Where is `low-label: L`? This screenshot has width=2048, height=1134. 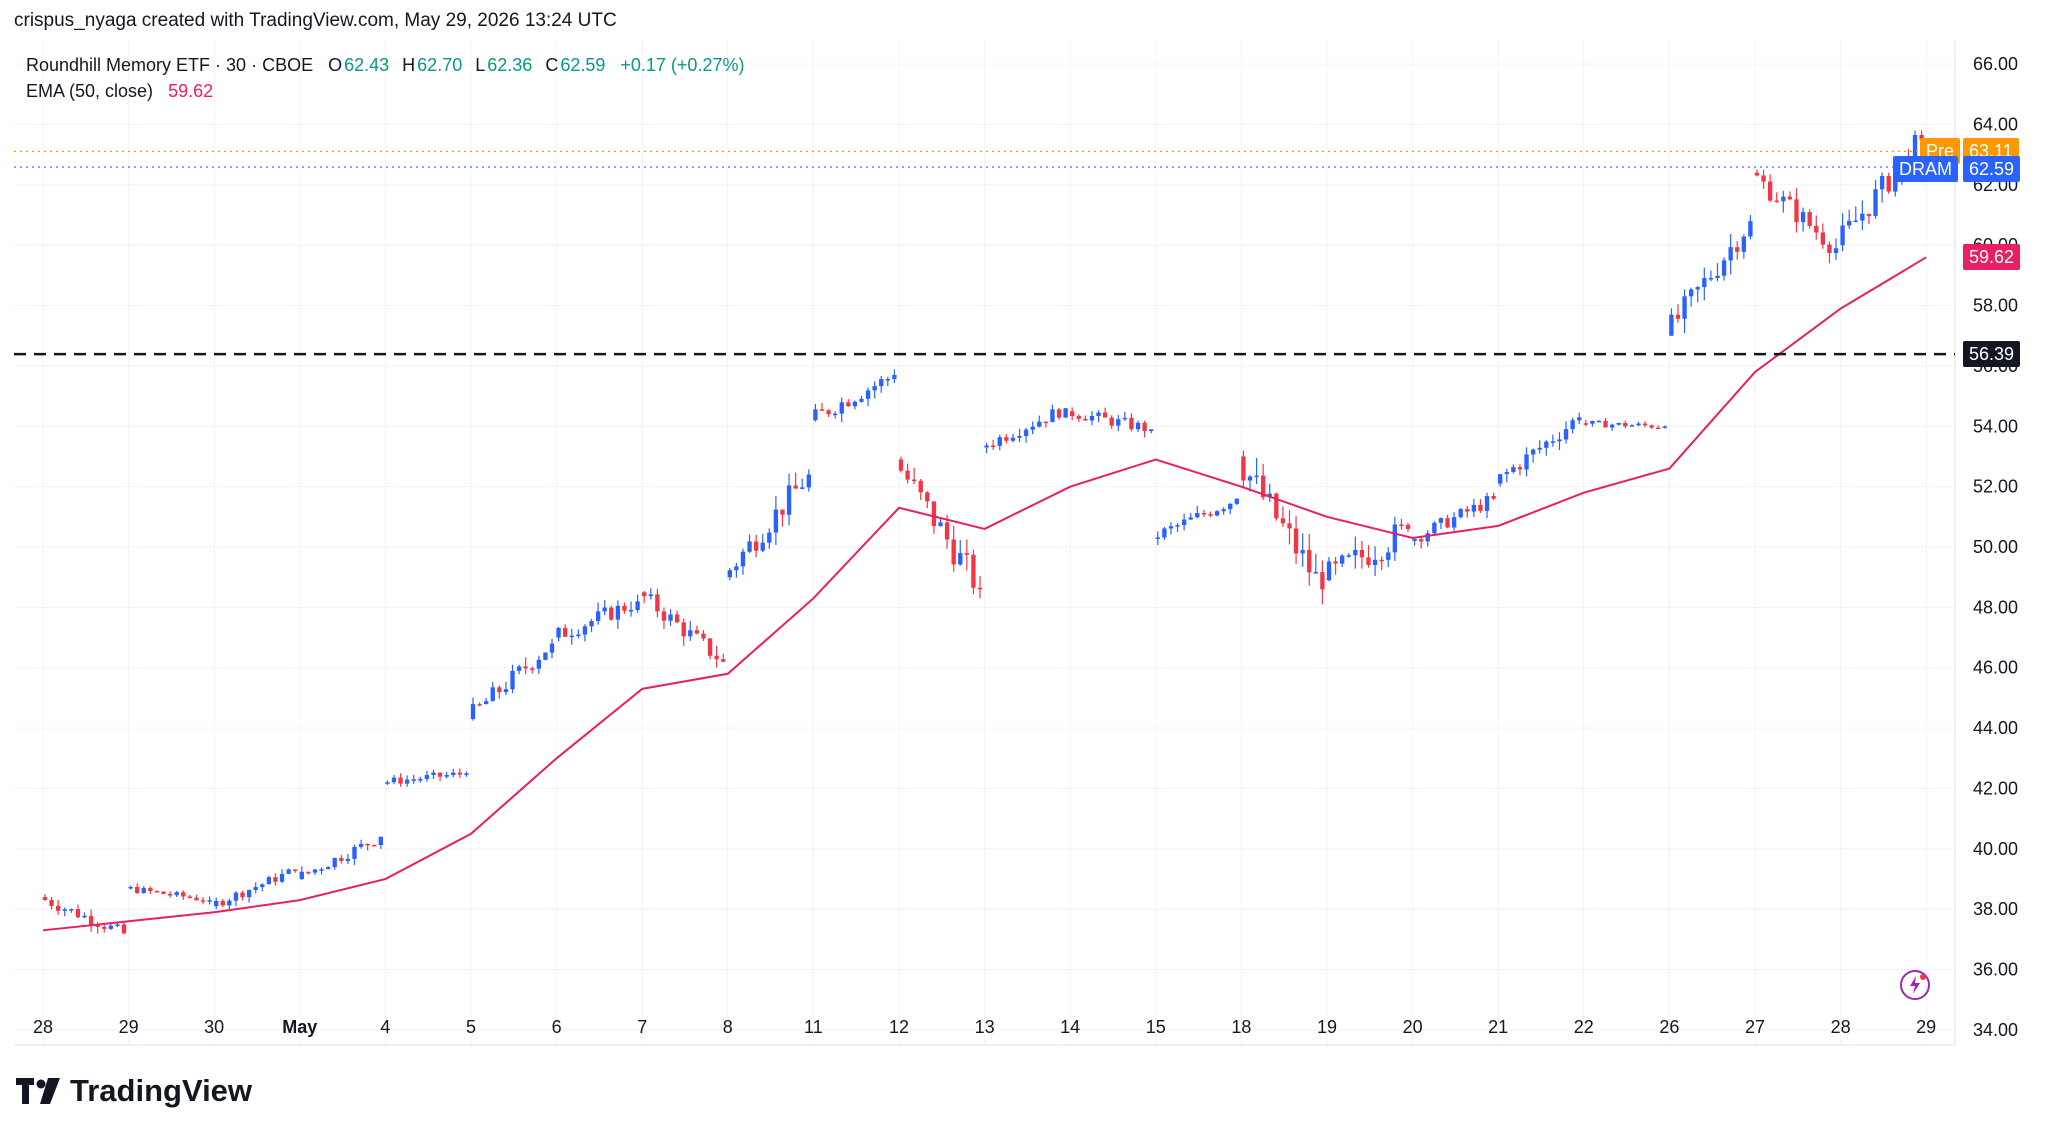
low-label: L is located at coordinates (480, 65).